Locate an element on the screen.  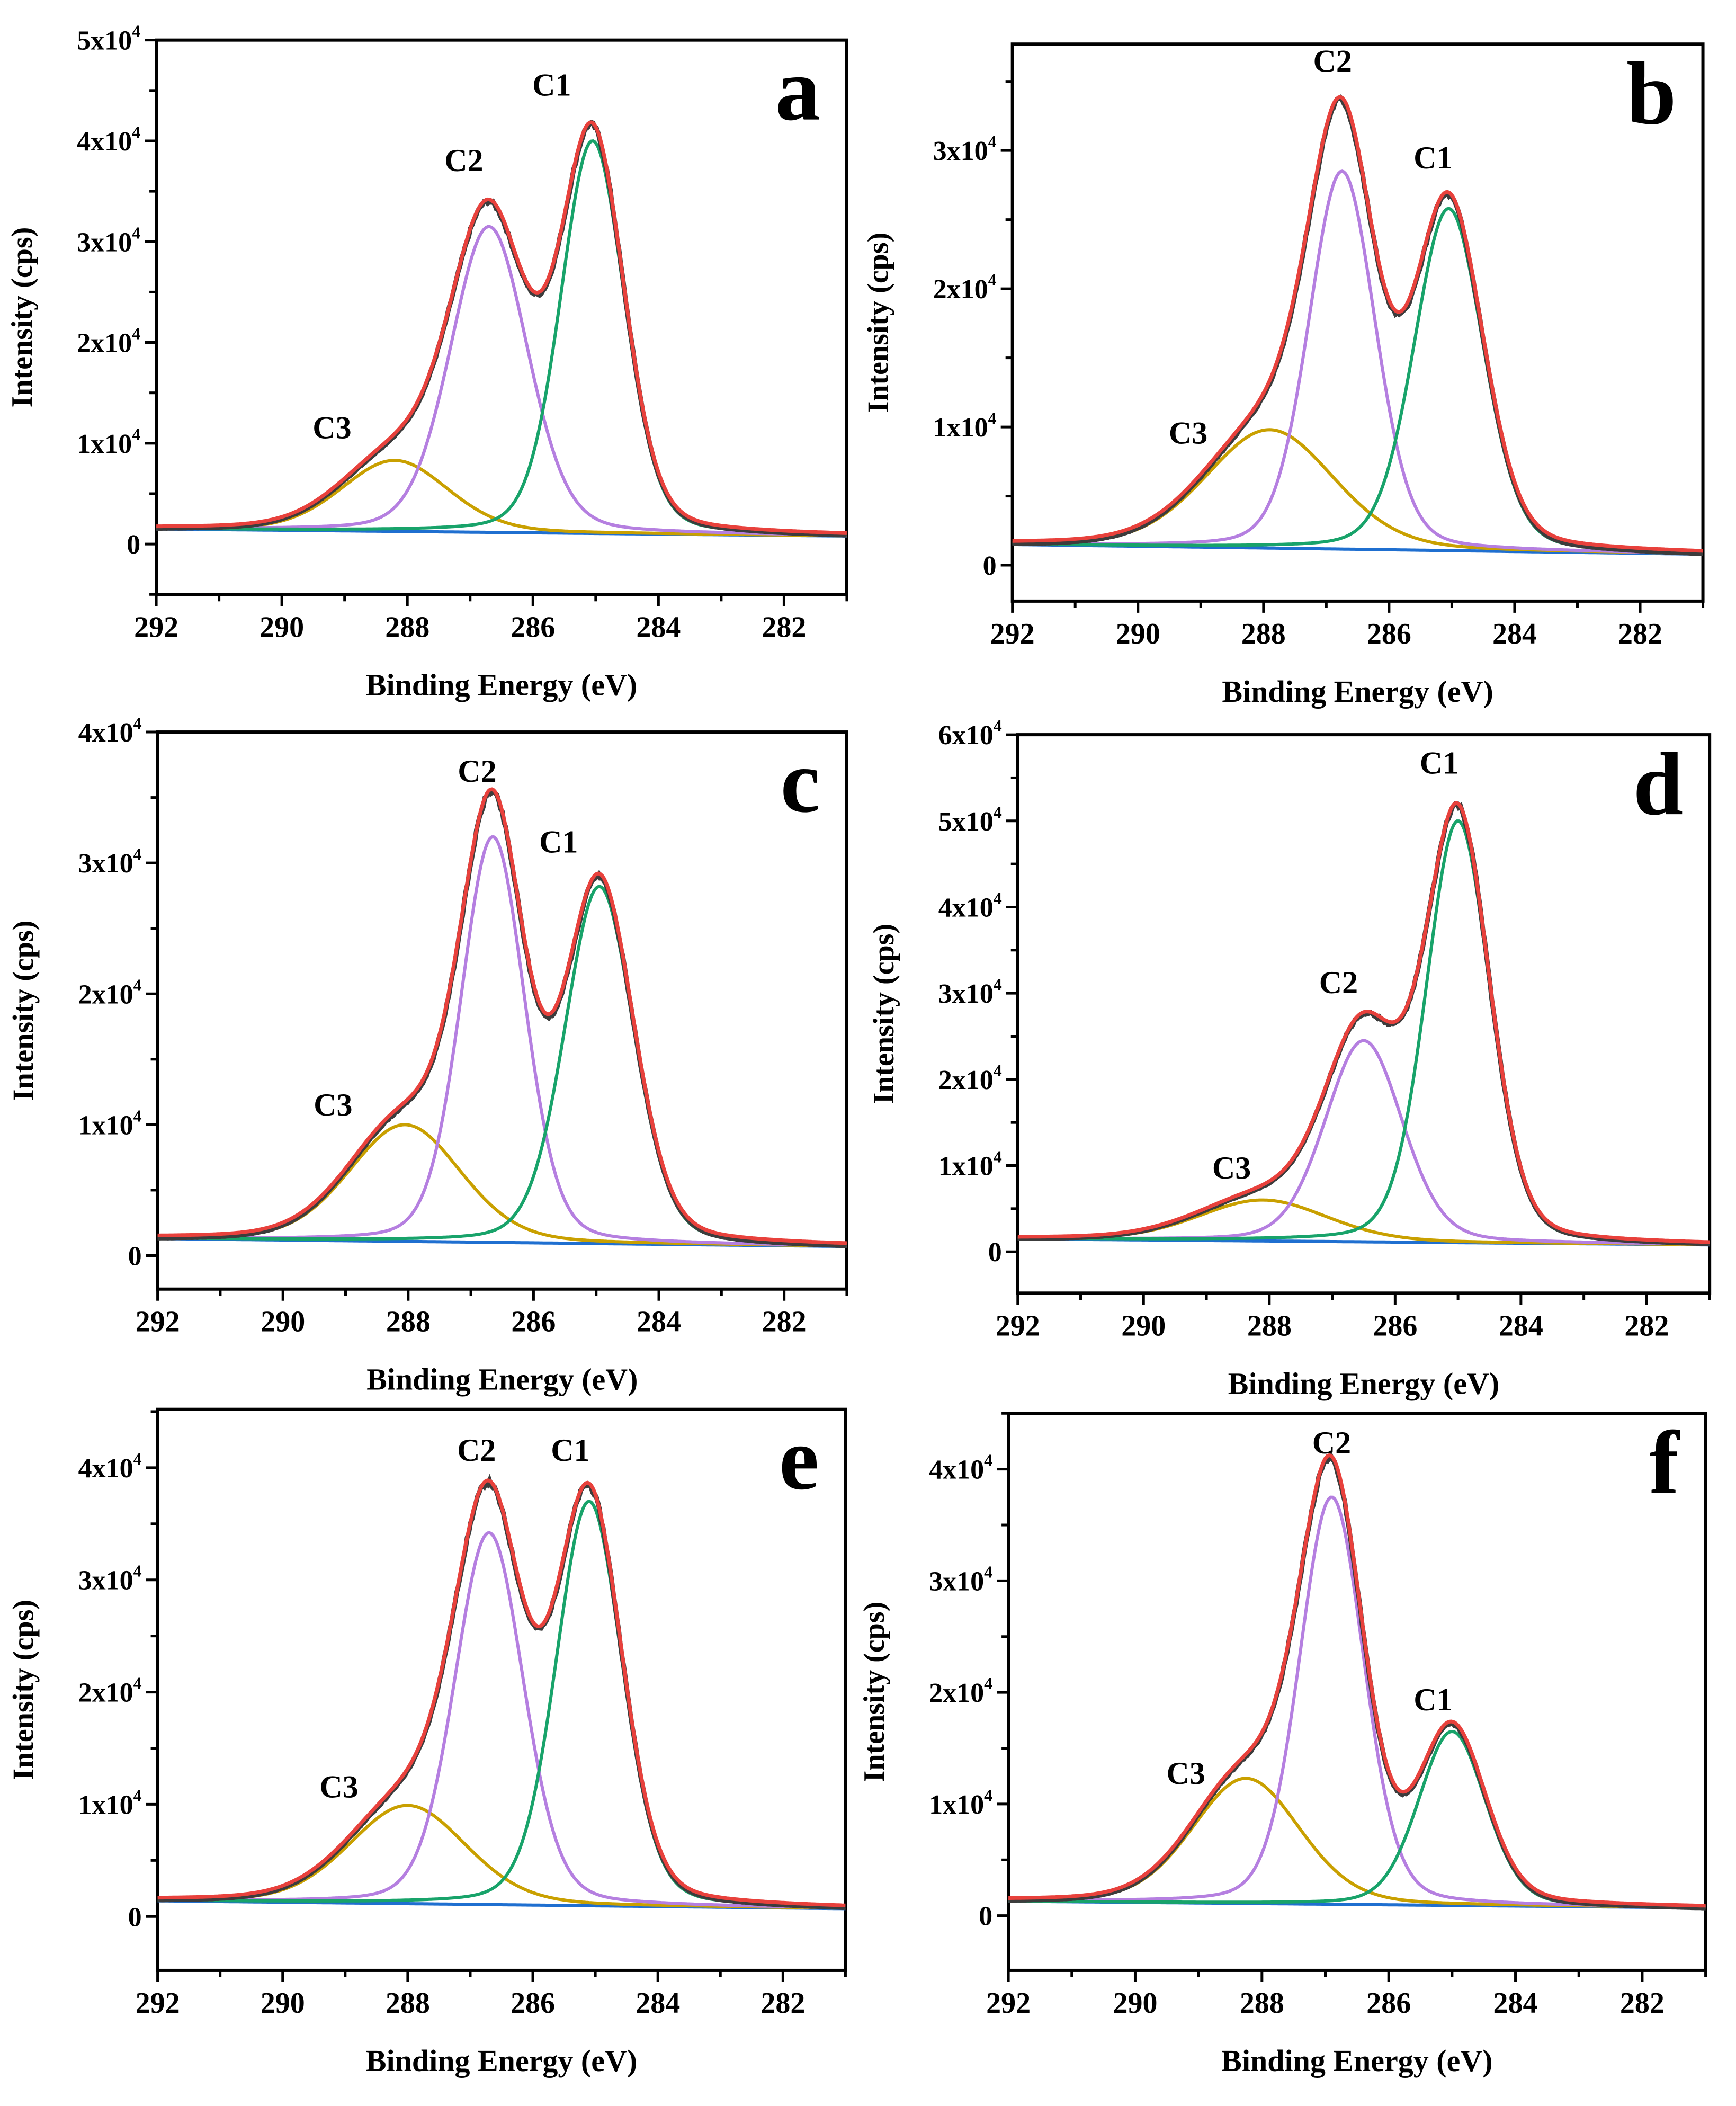
component-c1-curve is located at coordinates (1357, 1819).